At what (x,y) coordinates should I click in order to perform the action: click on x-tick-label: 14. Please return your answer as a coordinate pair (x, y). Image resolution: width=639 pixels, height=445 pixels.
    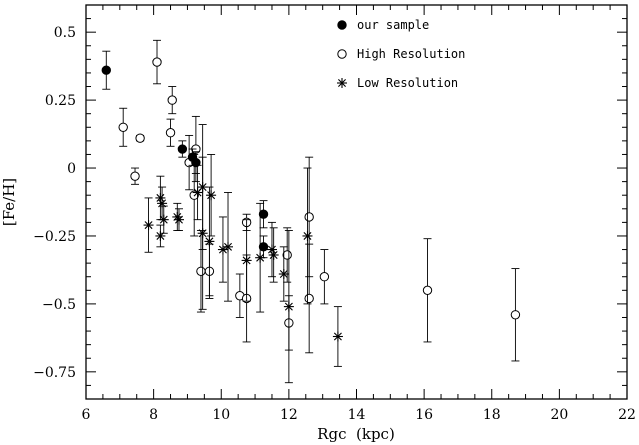
    Looking at the image, I should click on (357, 415).